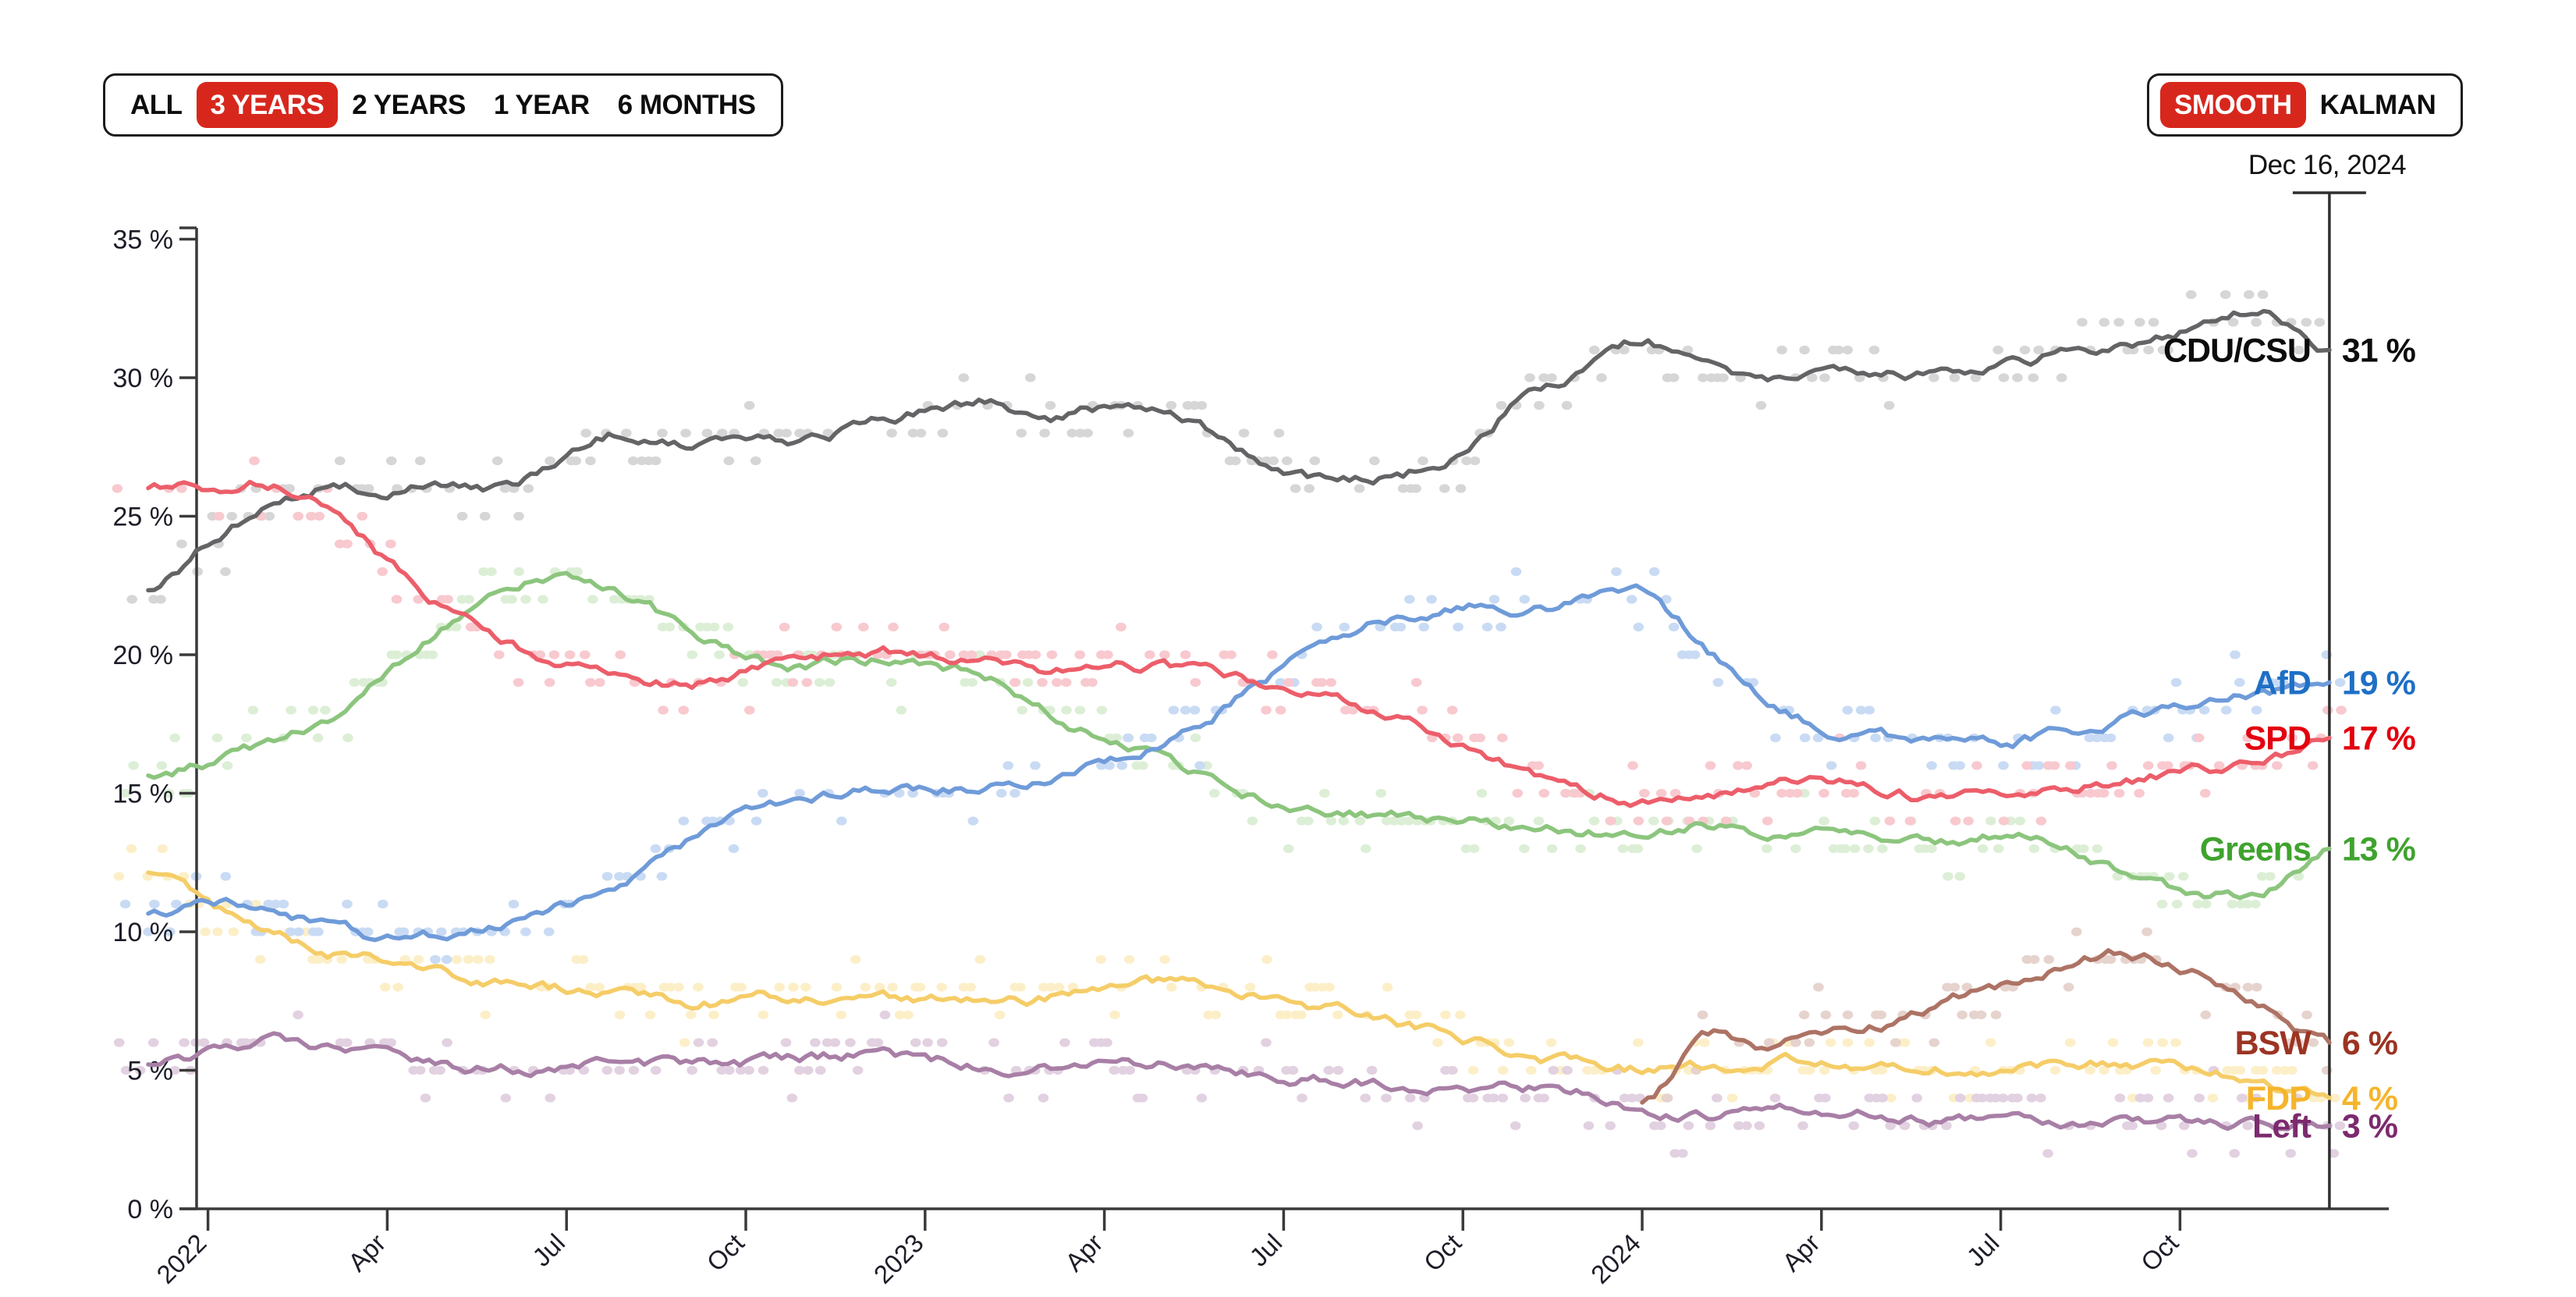  What do you see at coordinates (2379, 850) in the screenshot?
I see `series-value-greens: 13 %` at bounding box center [2379, 850].